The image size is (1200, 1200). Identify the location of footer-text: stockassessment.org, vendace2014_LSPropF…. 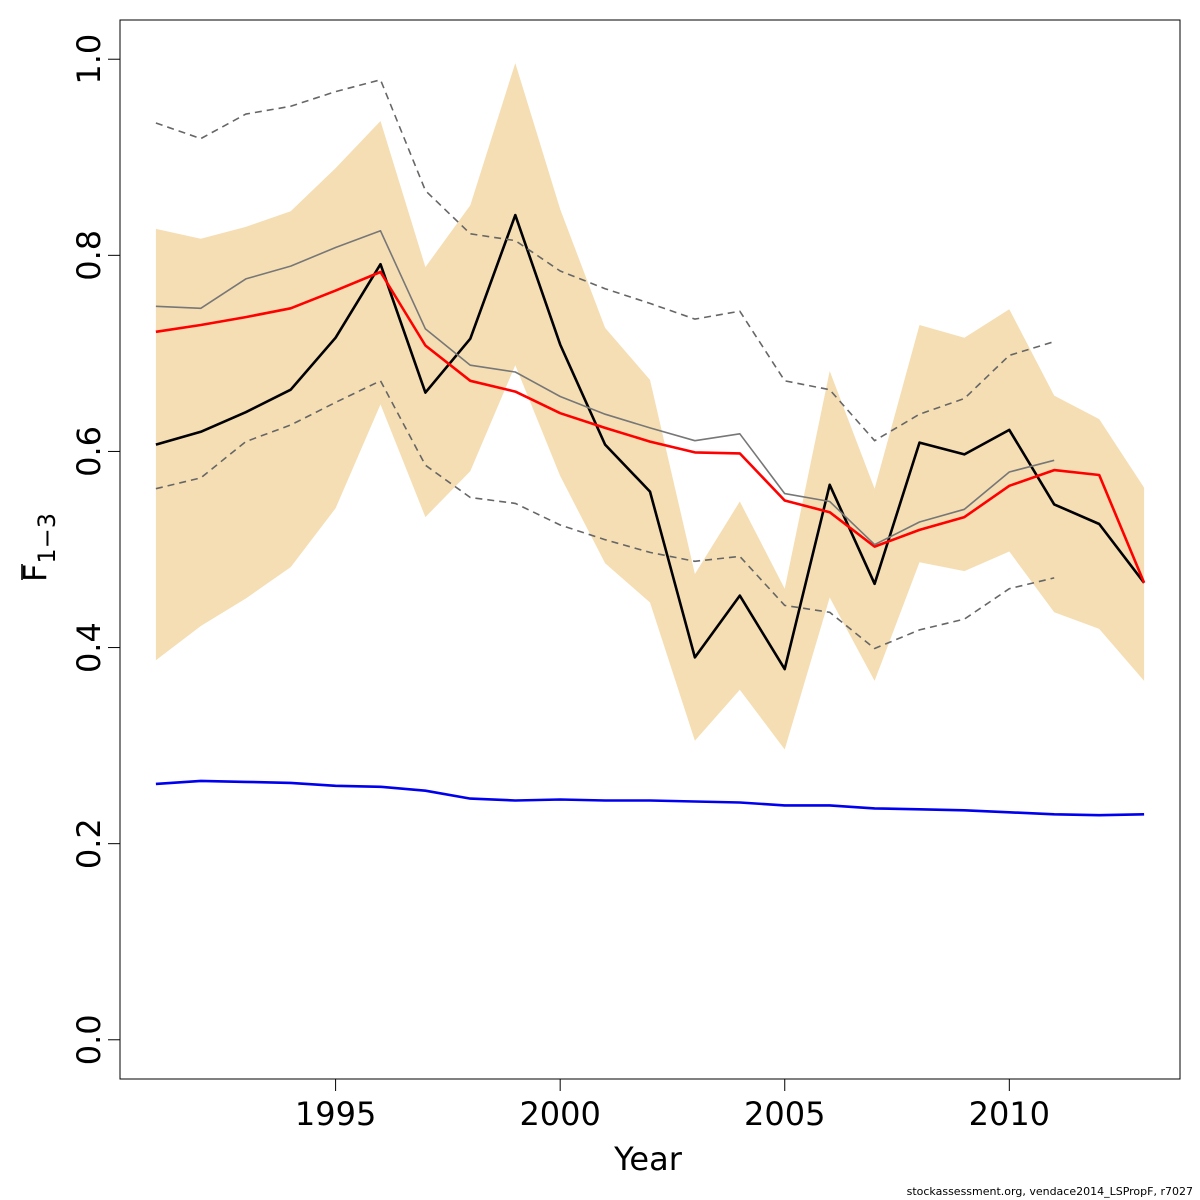
(1050, 1191).